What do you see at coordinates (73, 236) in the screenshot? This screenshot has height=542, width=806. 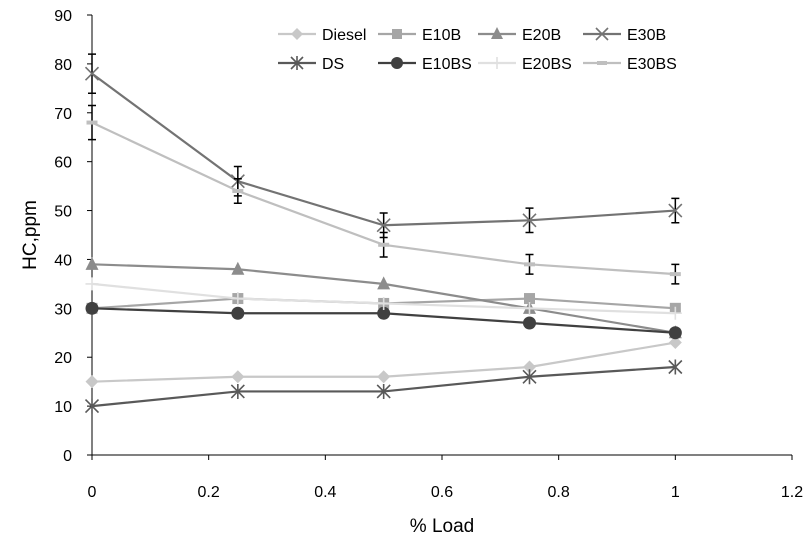 I see `y-axis-ticks: 0 10 20 30 40 50 60 70 80 90` at bounding box center [73, 236].